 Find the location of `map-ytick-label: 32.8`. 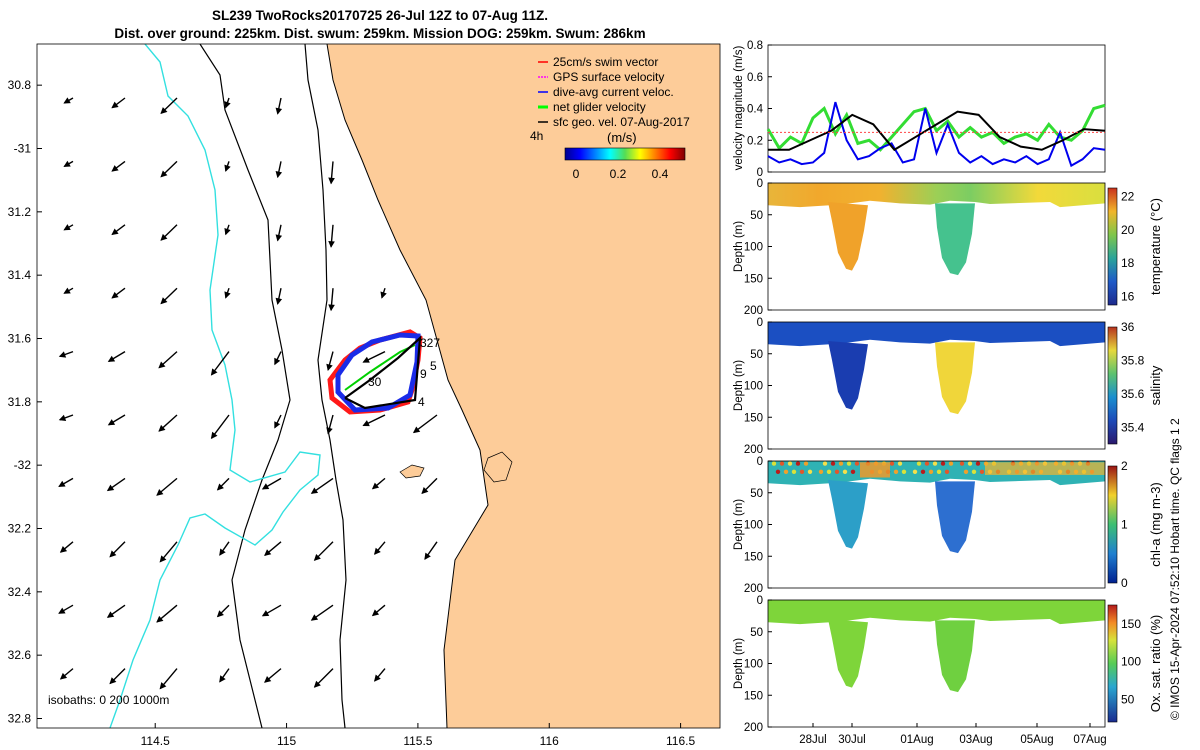

map-ytick-label: 32.8 is located at coordinates (20, 719).